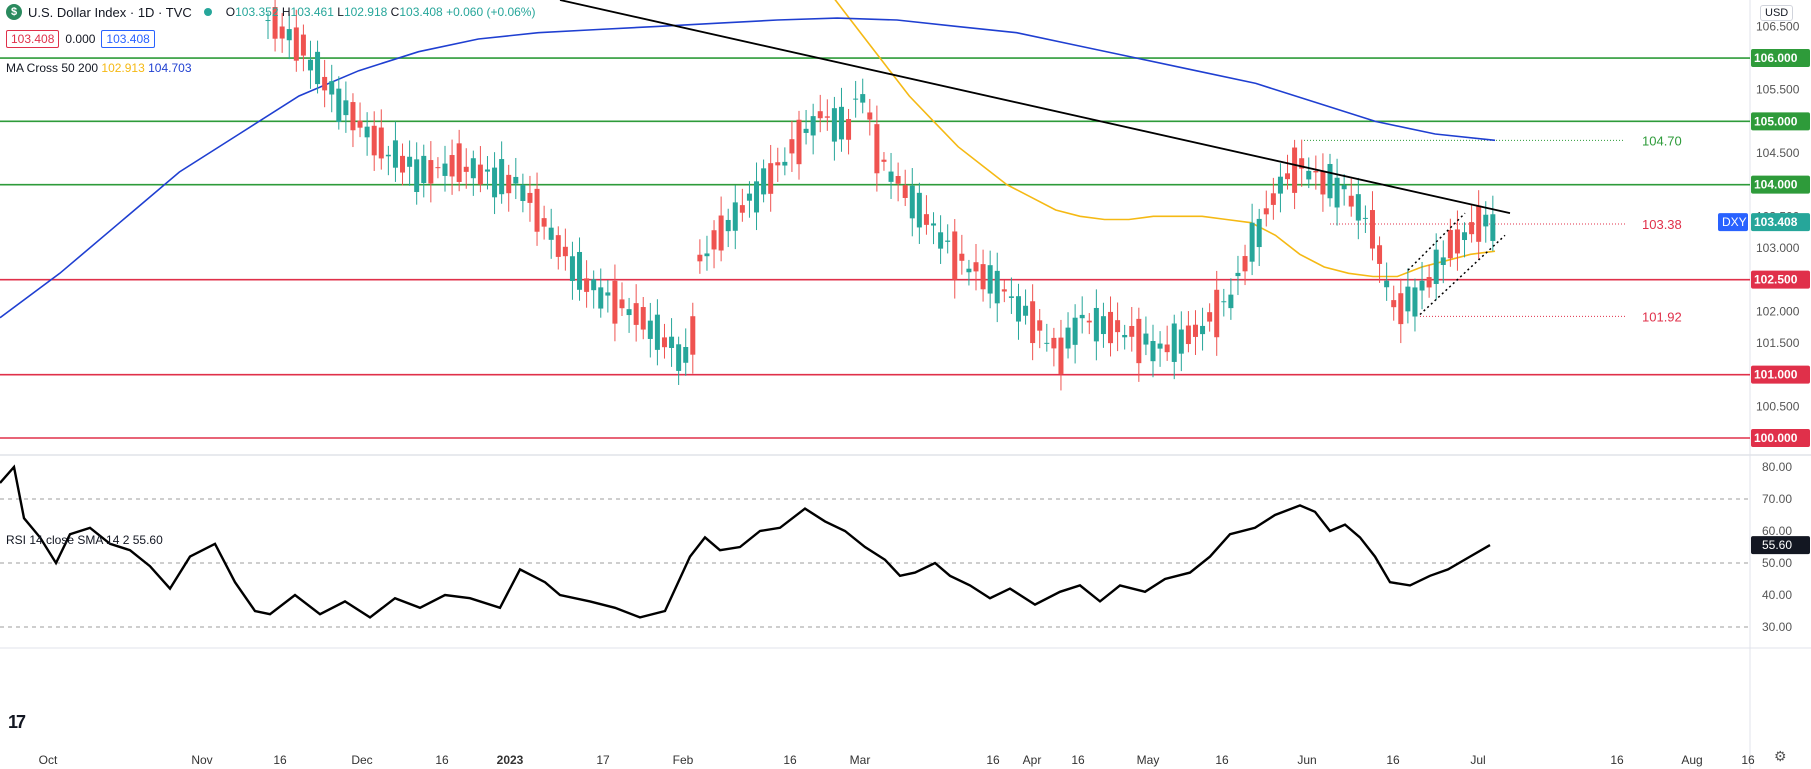  Describe the element at coordinates (1662, 224) in the screenshot. I see `annotation-label: 103.38` at that location.